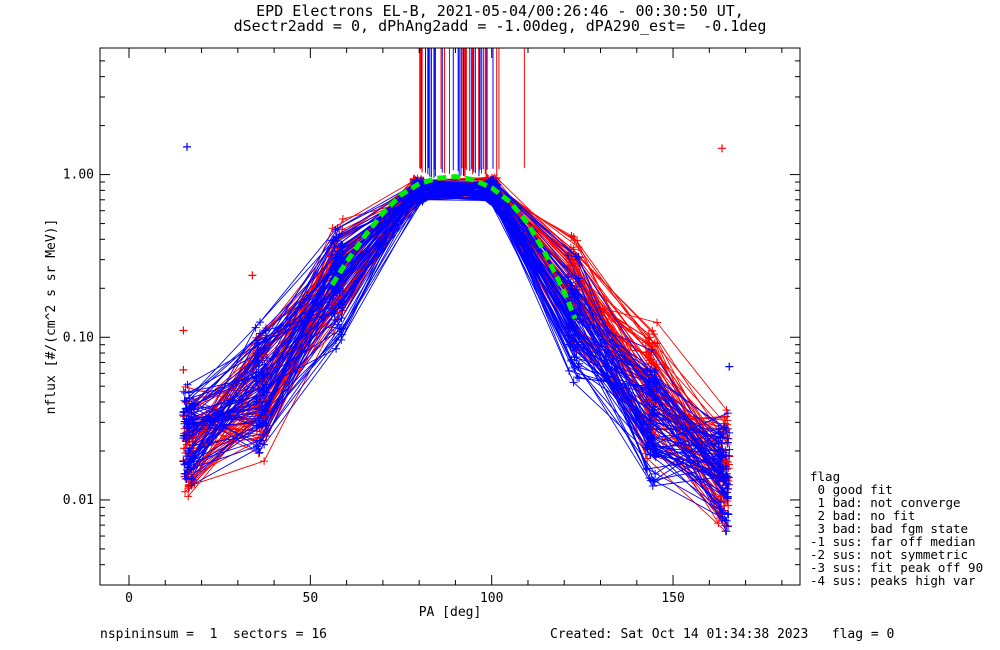  What do you see at coordinates (311, 598) in the screenshot?
I see `x-tick-label: 50` at bounding box center [311, 598].